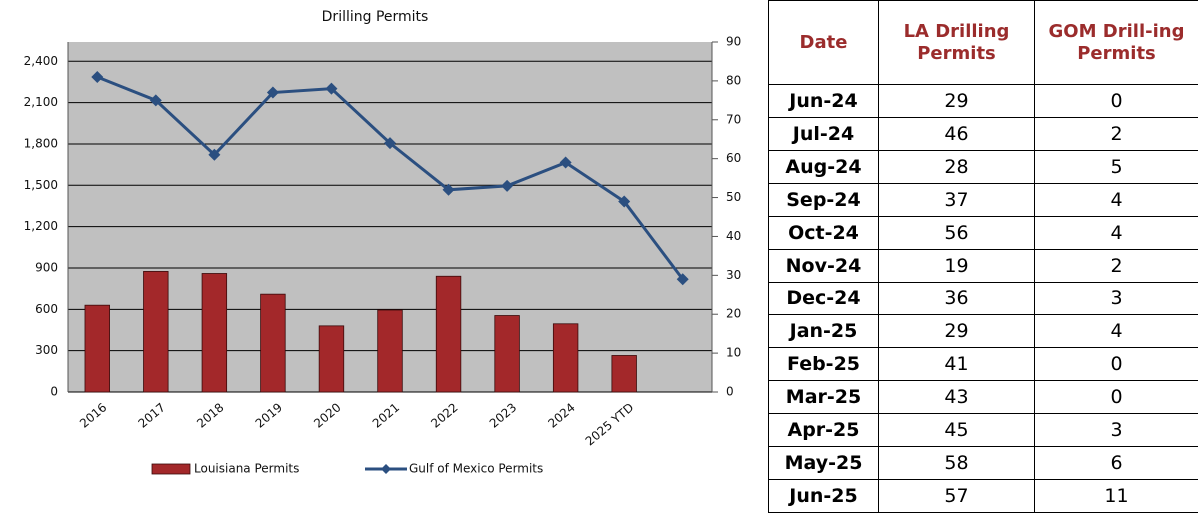 The image size is (1198, 513). I want to click on x-tick-label: 2016, so click(93, 415).